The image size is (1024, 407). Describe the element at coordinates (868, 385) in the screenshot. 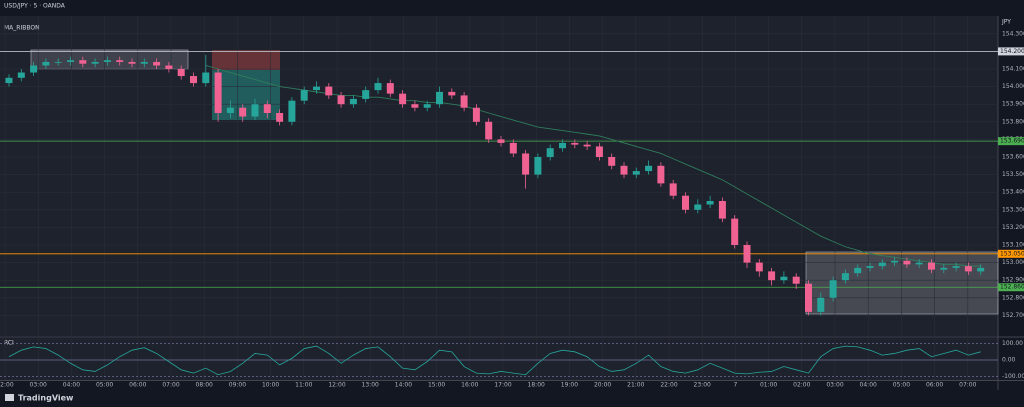

I see `x-tick-label: 04:00` at that location.